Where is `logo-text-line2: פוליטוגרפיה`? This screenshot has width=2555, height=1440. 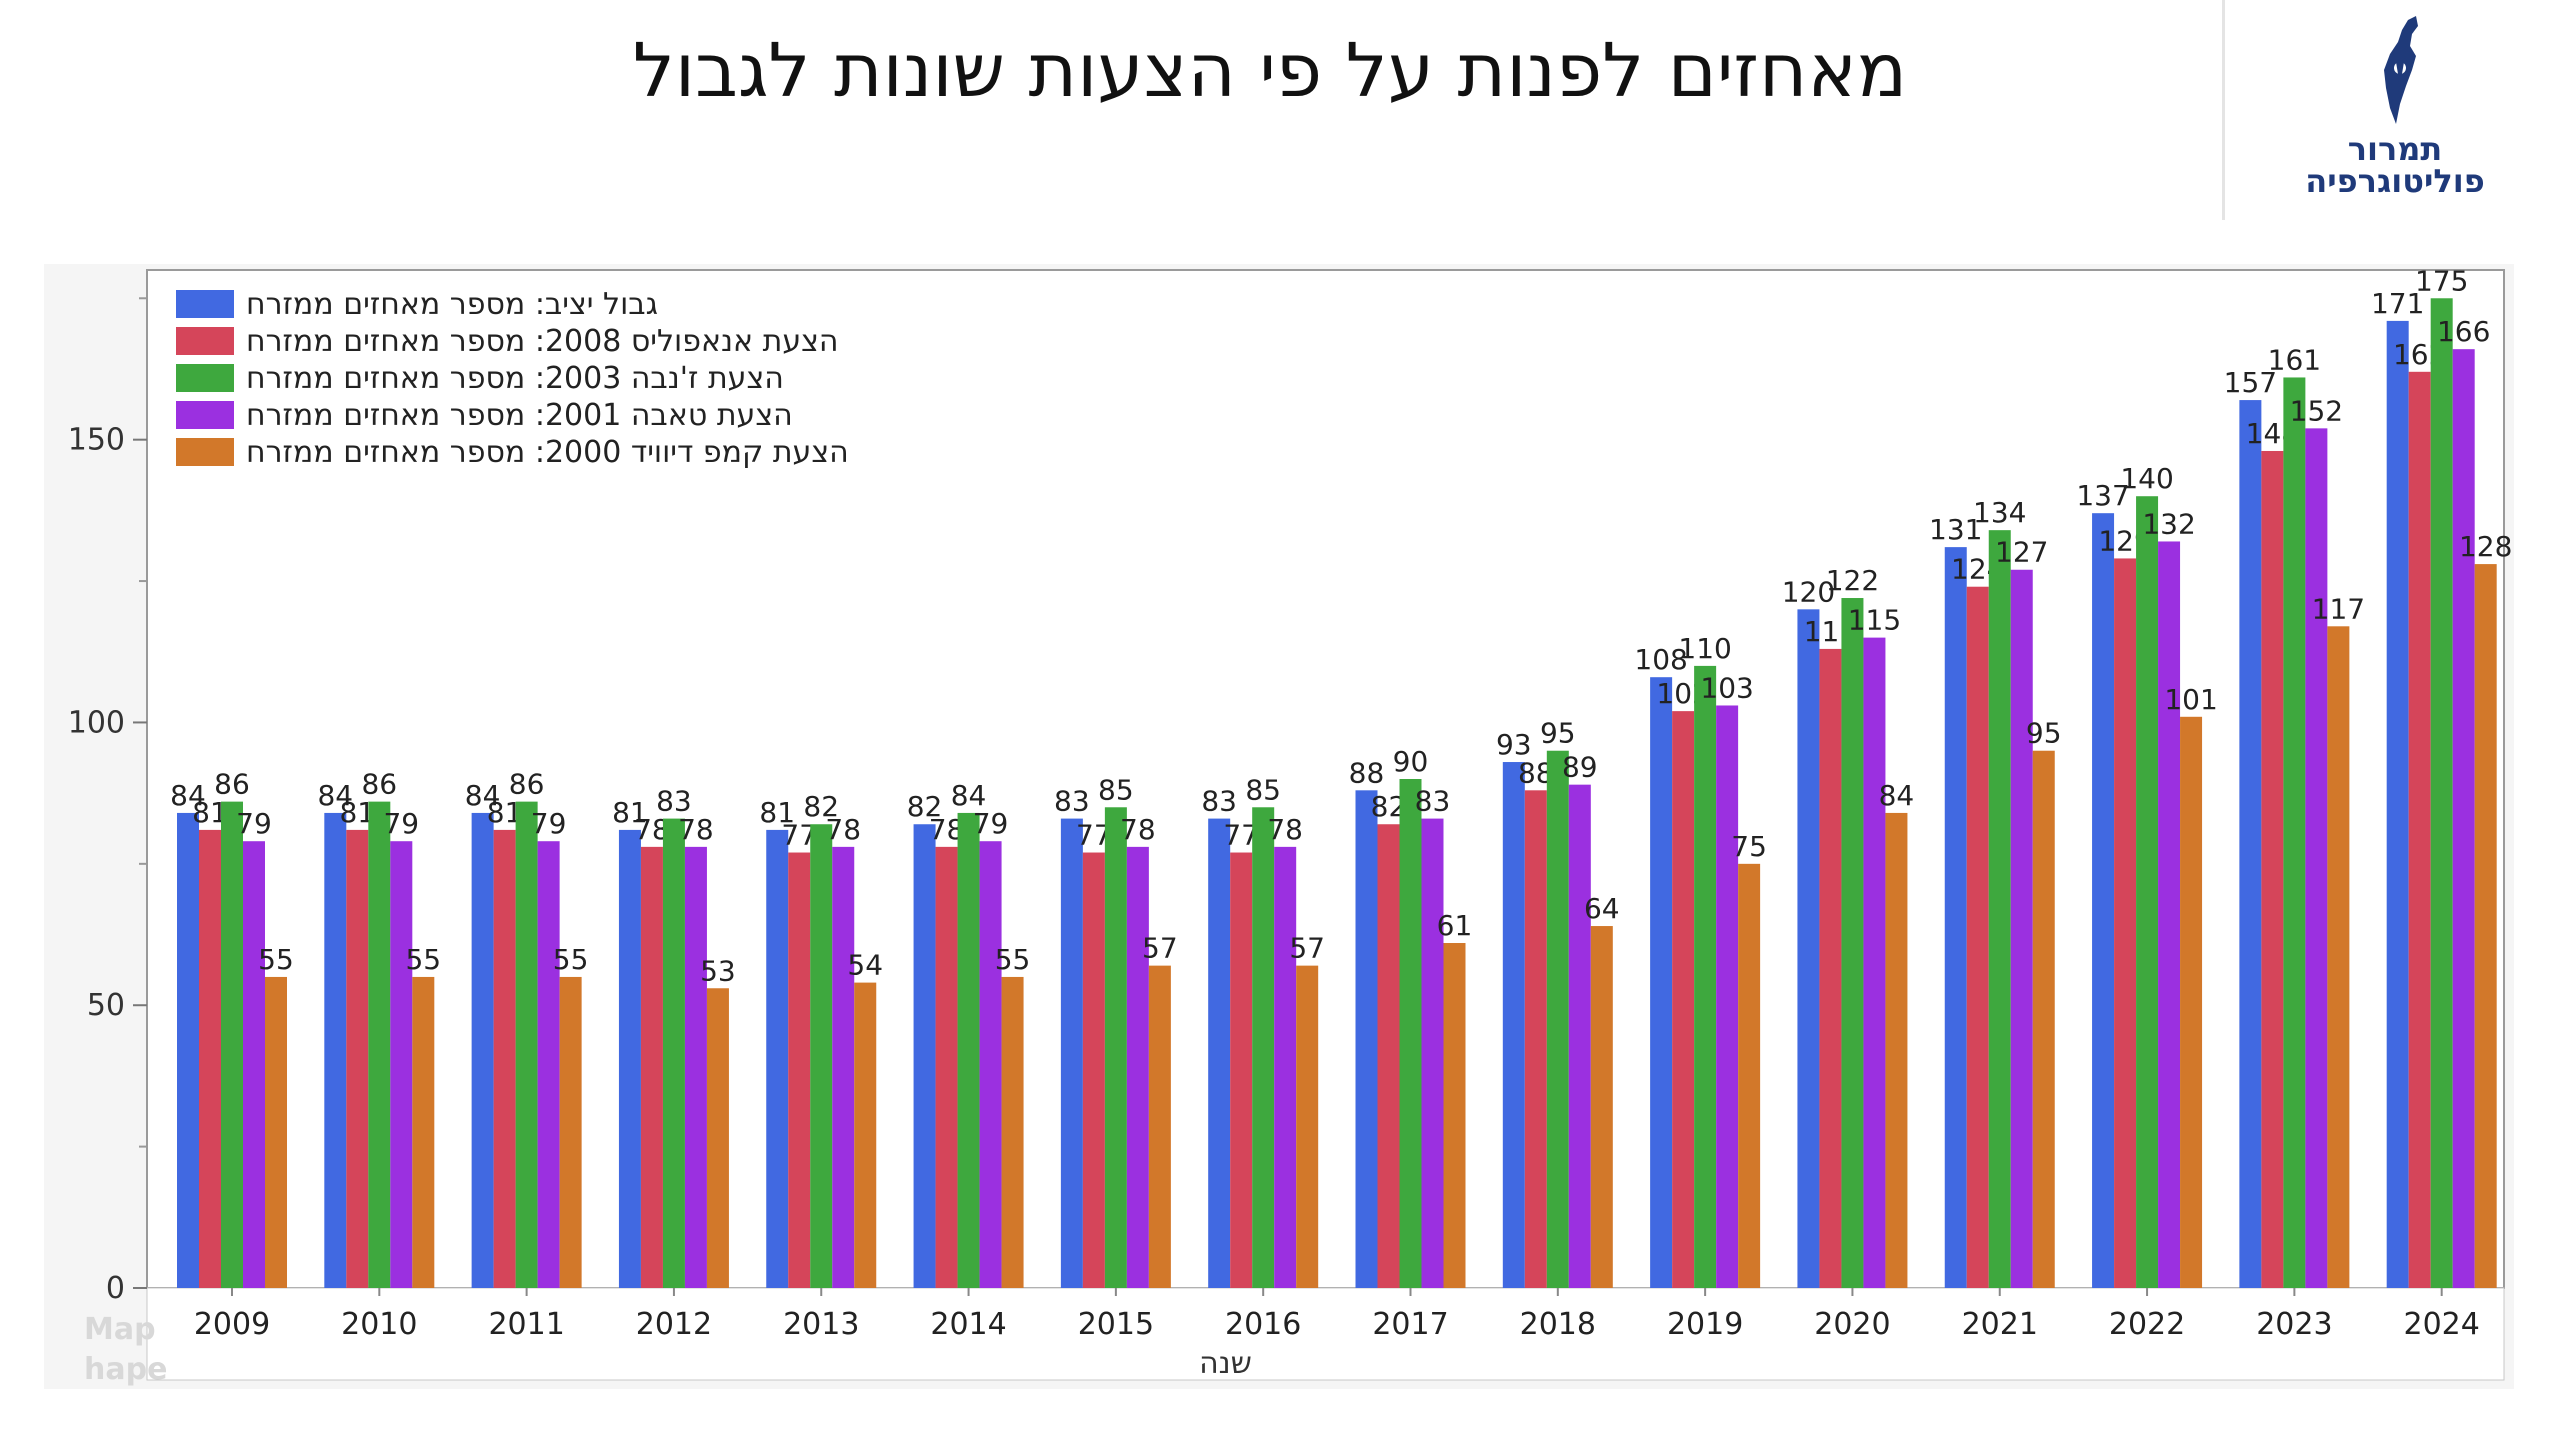 logo-text-line2: פוליטוגרפיה is located at coordinates (2395, 181).